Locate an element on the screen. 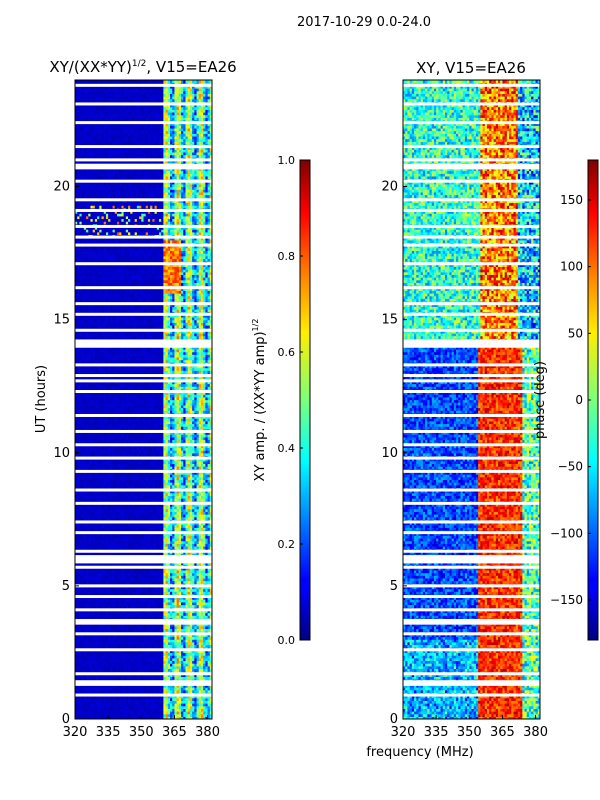  amplitude-colorbar-tick-label: 0.2 is located at coordinates (287, 544).